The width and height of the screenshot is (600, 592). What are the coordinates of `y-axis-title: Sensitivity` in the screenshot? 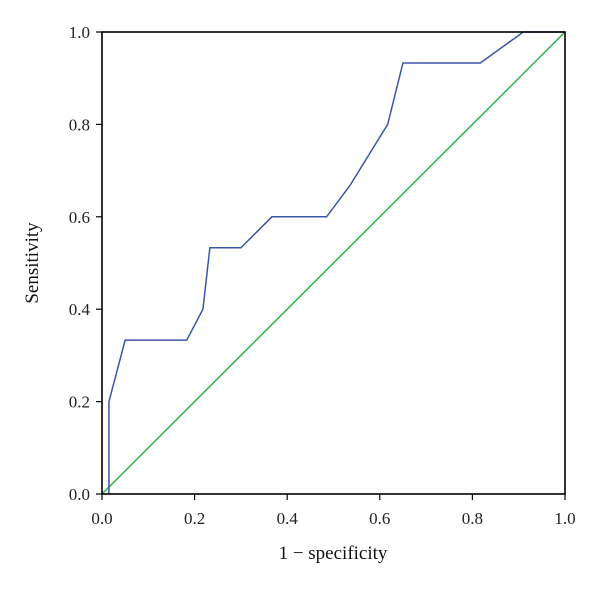 It's located at (32, 263).